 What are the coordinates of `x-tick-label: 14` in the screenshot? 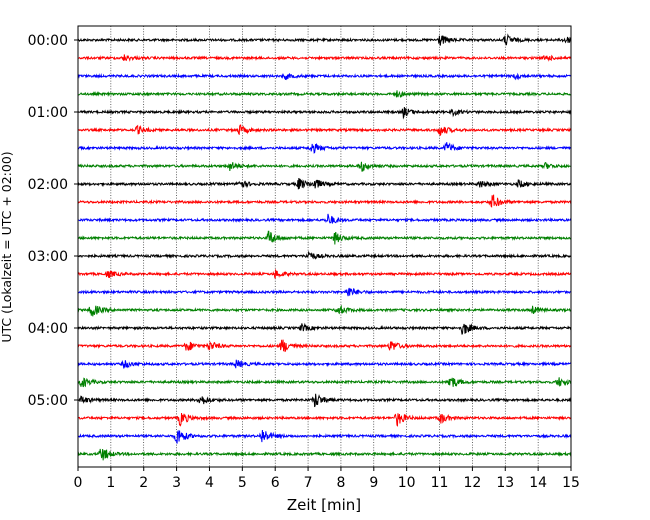 It's located at (538, 483).